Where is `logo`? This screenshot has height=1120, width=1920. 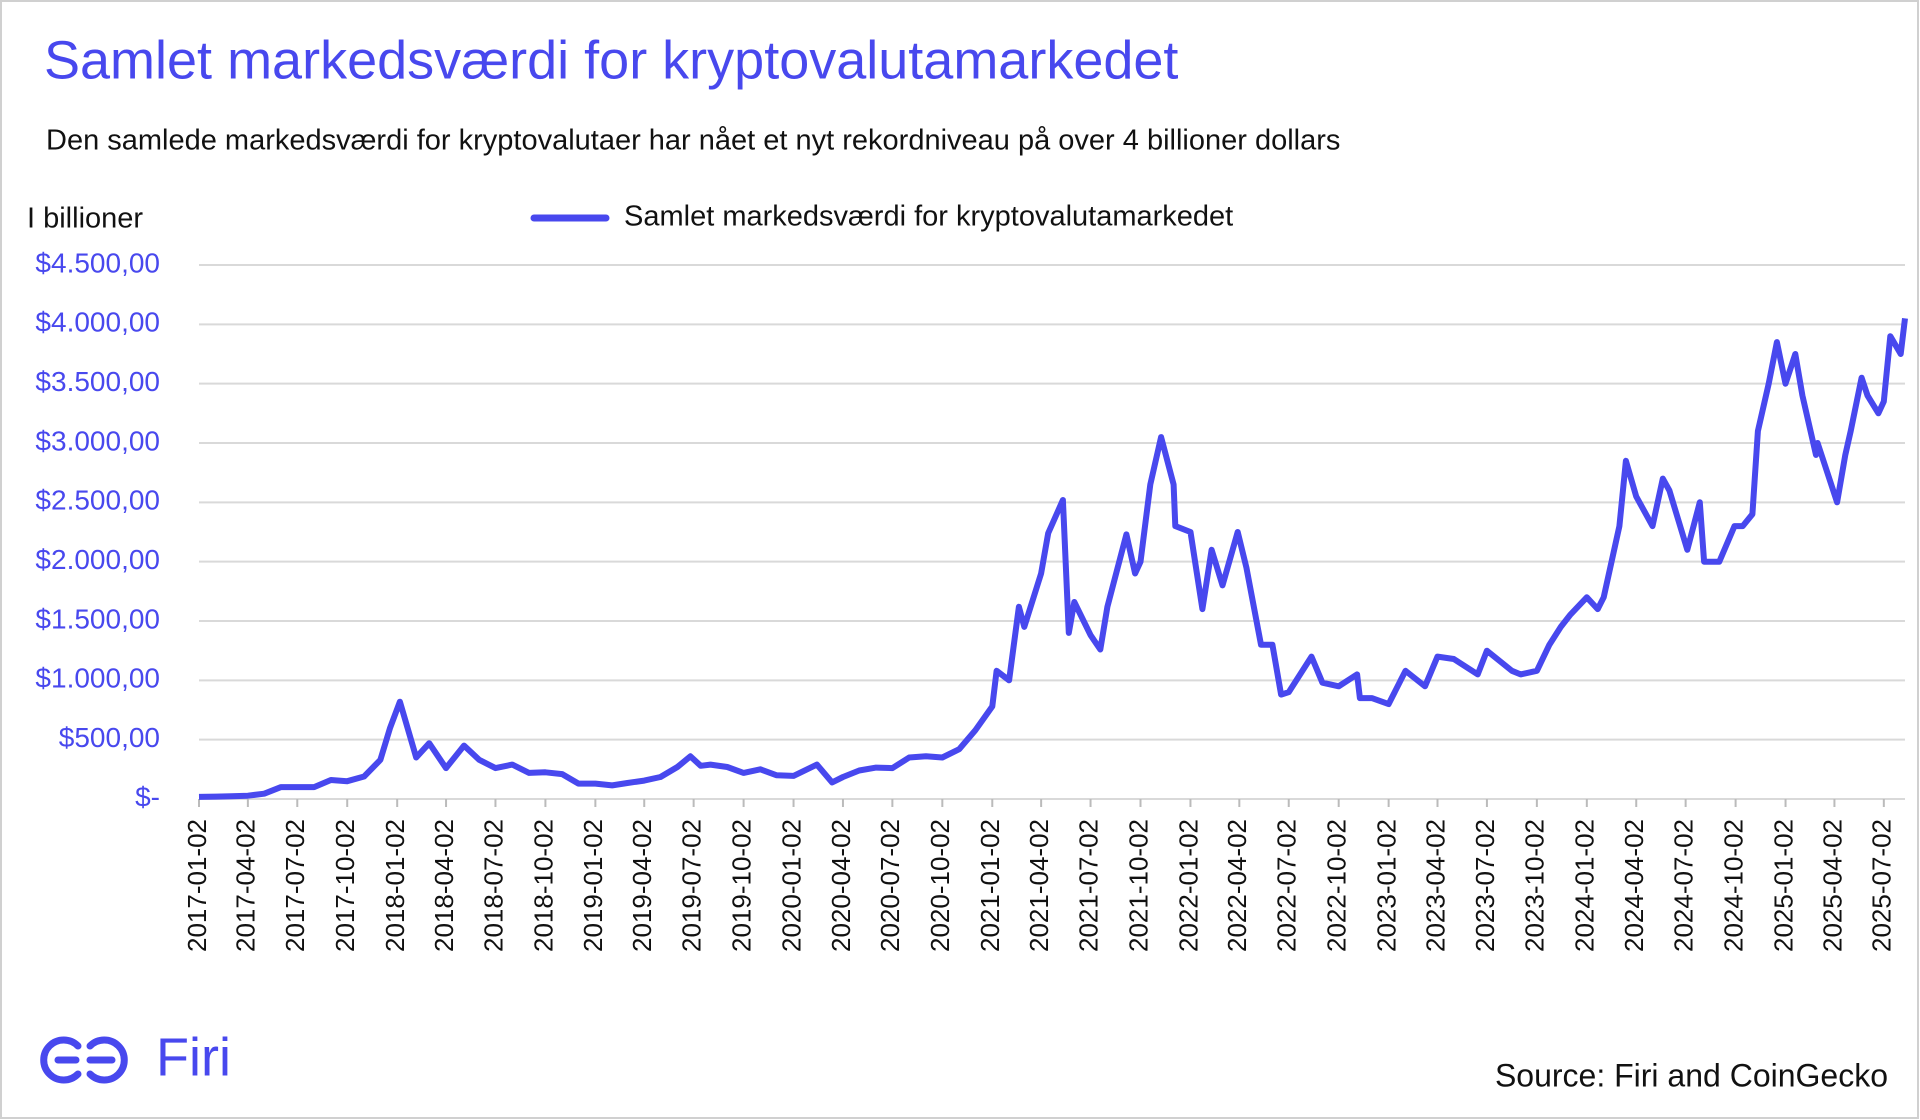
logo is located at coordinates (84, 1060).